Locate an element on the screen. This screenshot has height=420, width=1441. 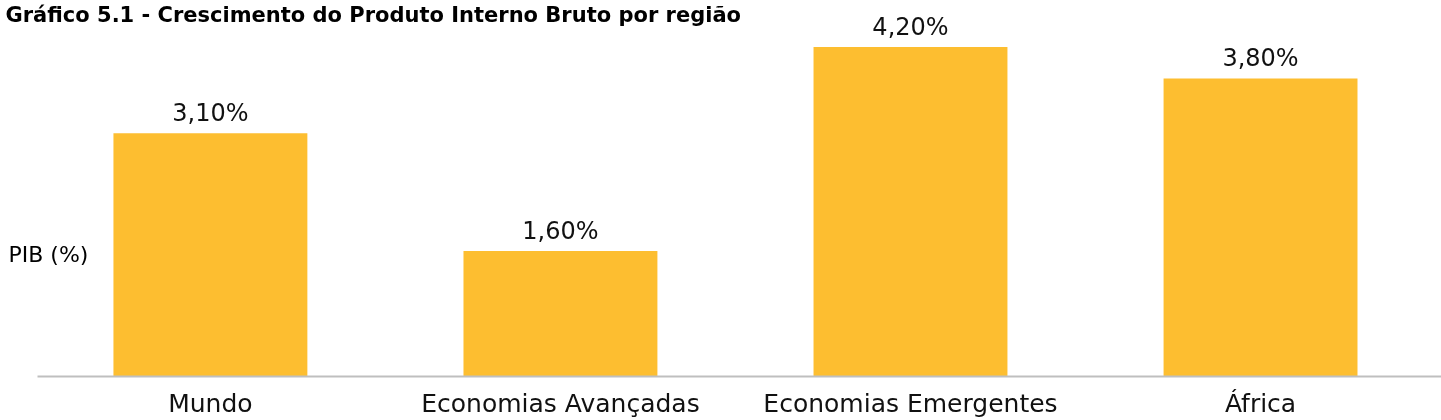
x-tick-label: Mundo is located at coordinates (210, 403).